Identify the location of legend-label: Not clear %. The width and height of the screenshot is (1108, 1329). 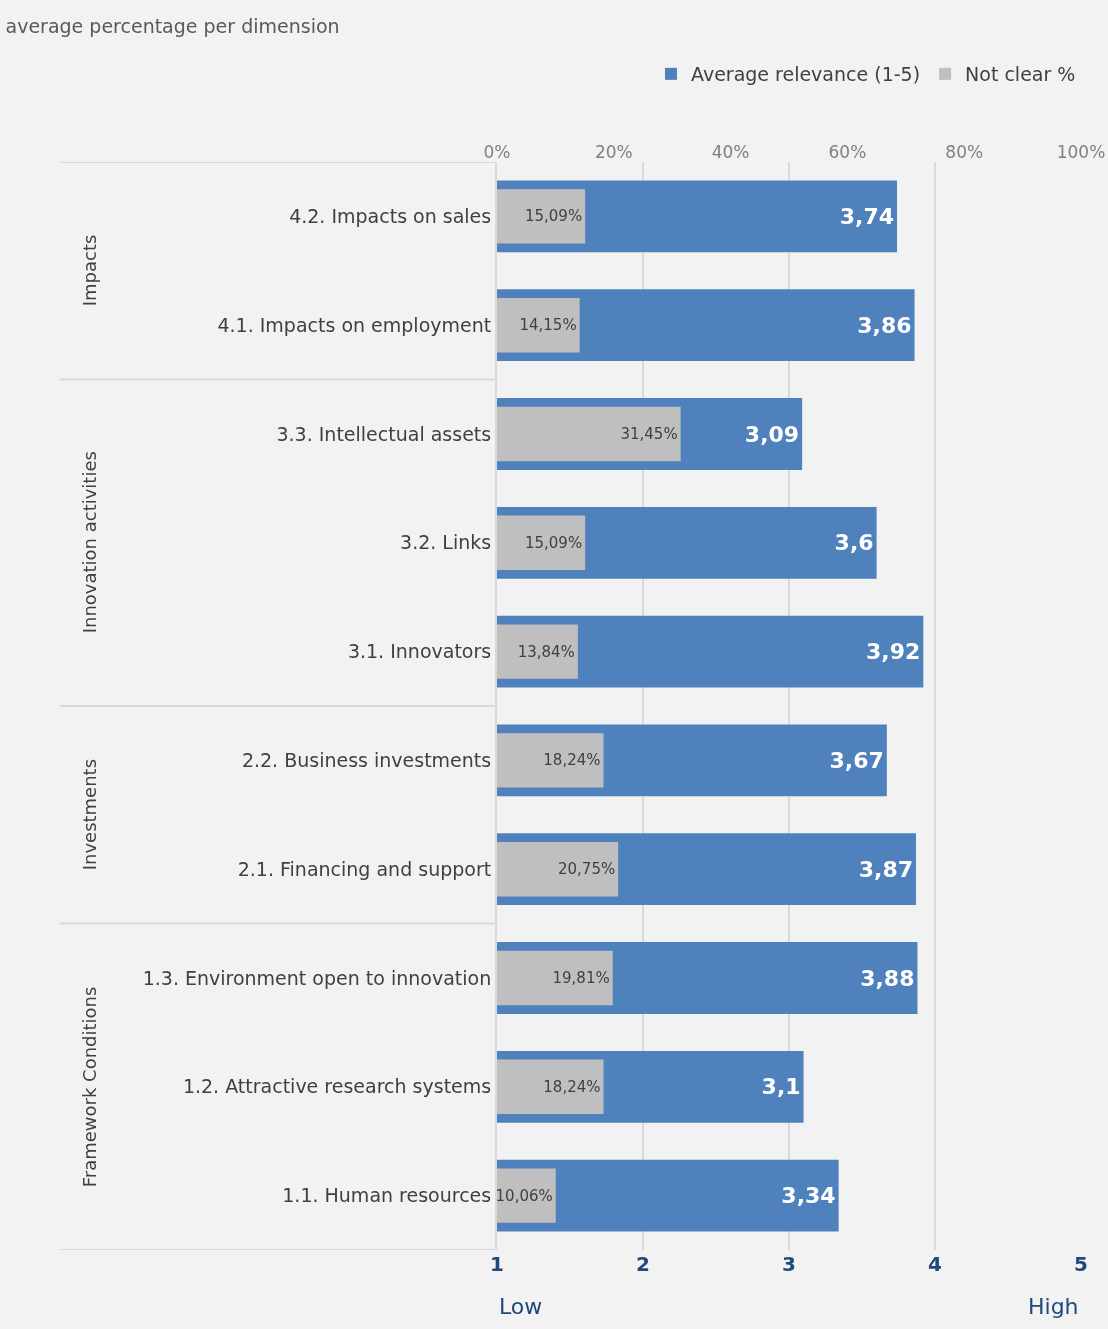
(1020, 74).